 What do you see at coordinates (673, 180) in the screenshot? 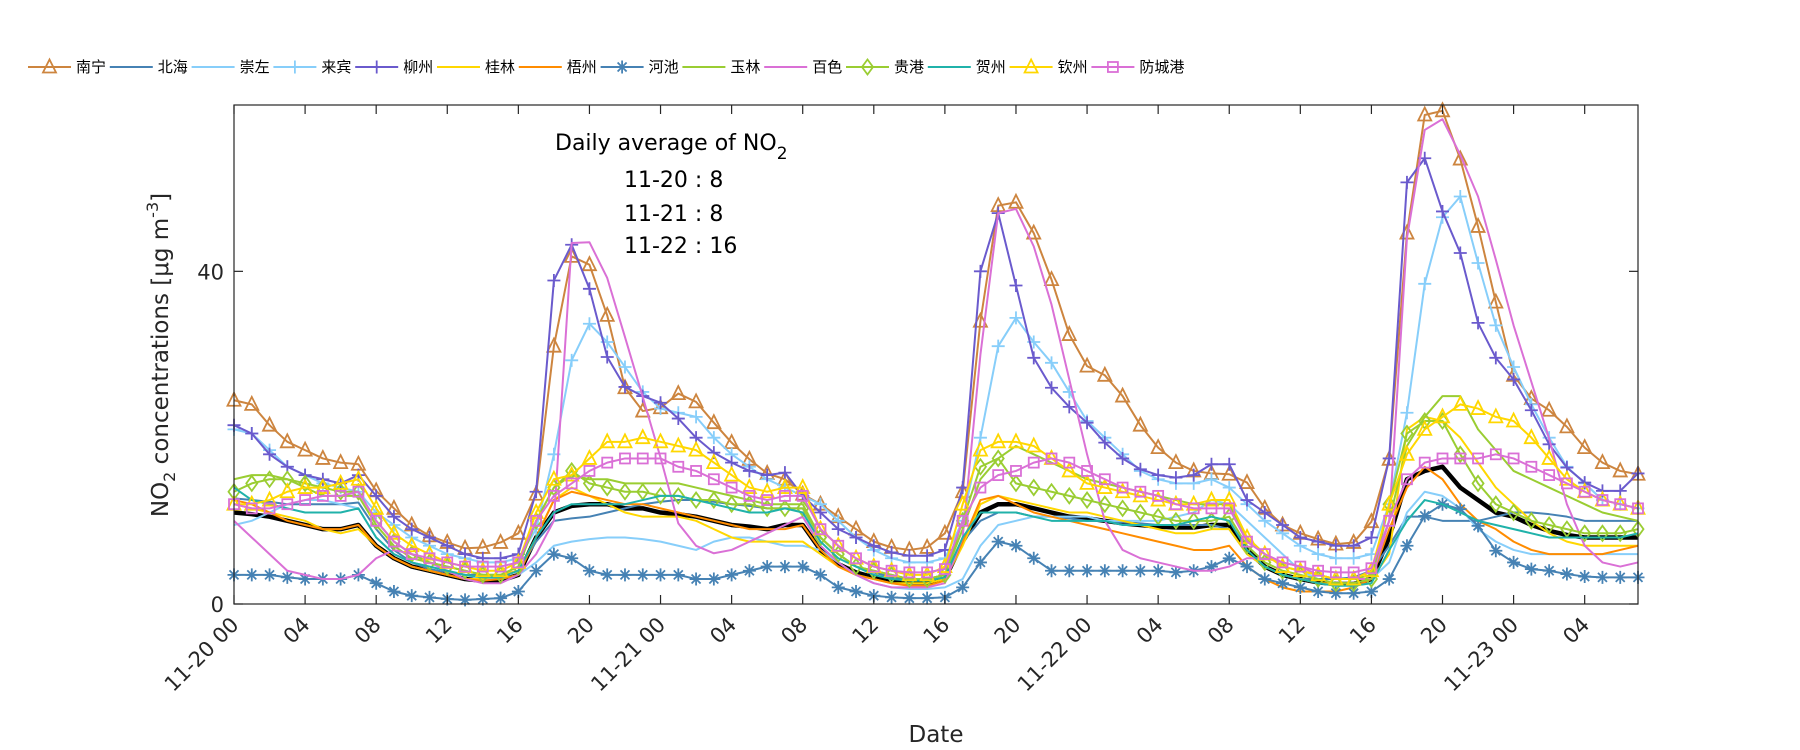
I see `annotation-line-1: 11-20 : 8` at bounding box center [673, 180].